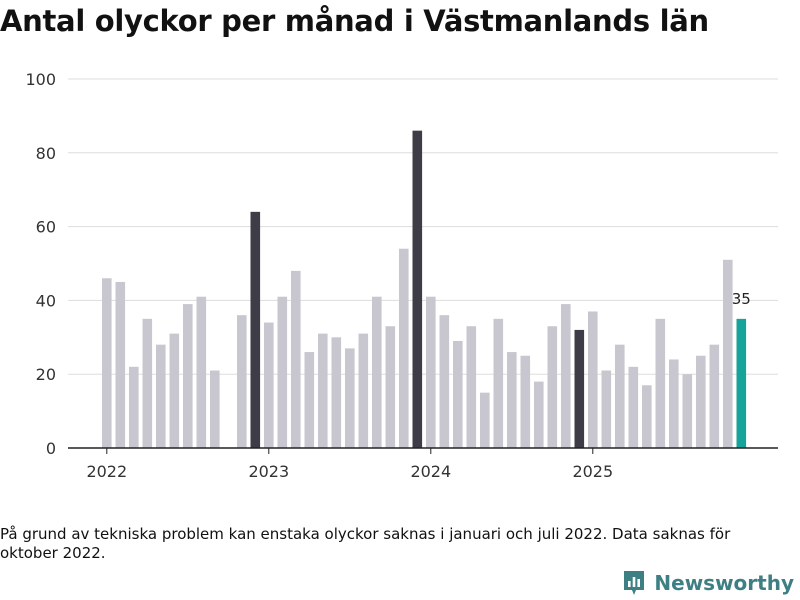  I want to click on x-tick-label: 2022, so click(106, 471).